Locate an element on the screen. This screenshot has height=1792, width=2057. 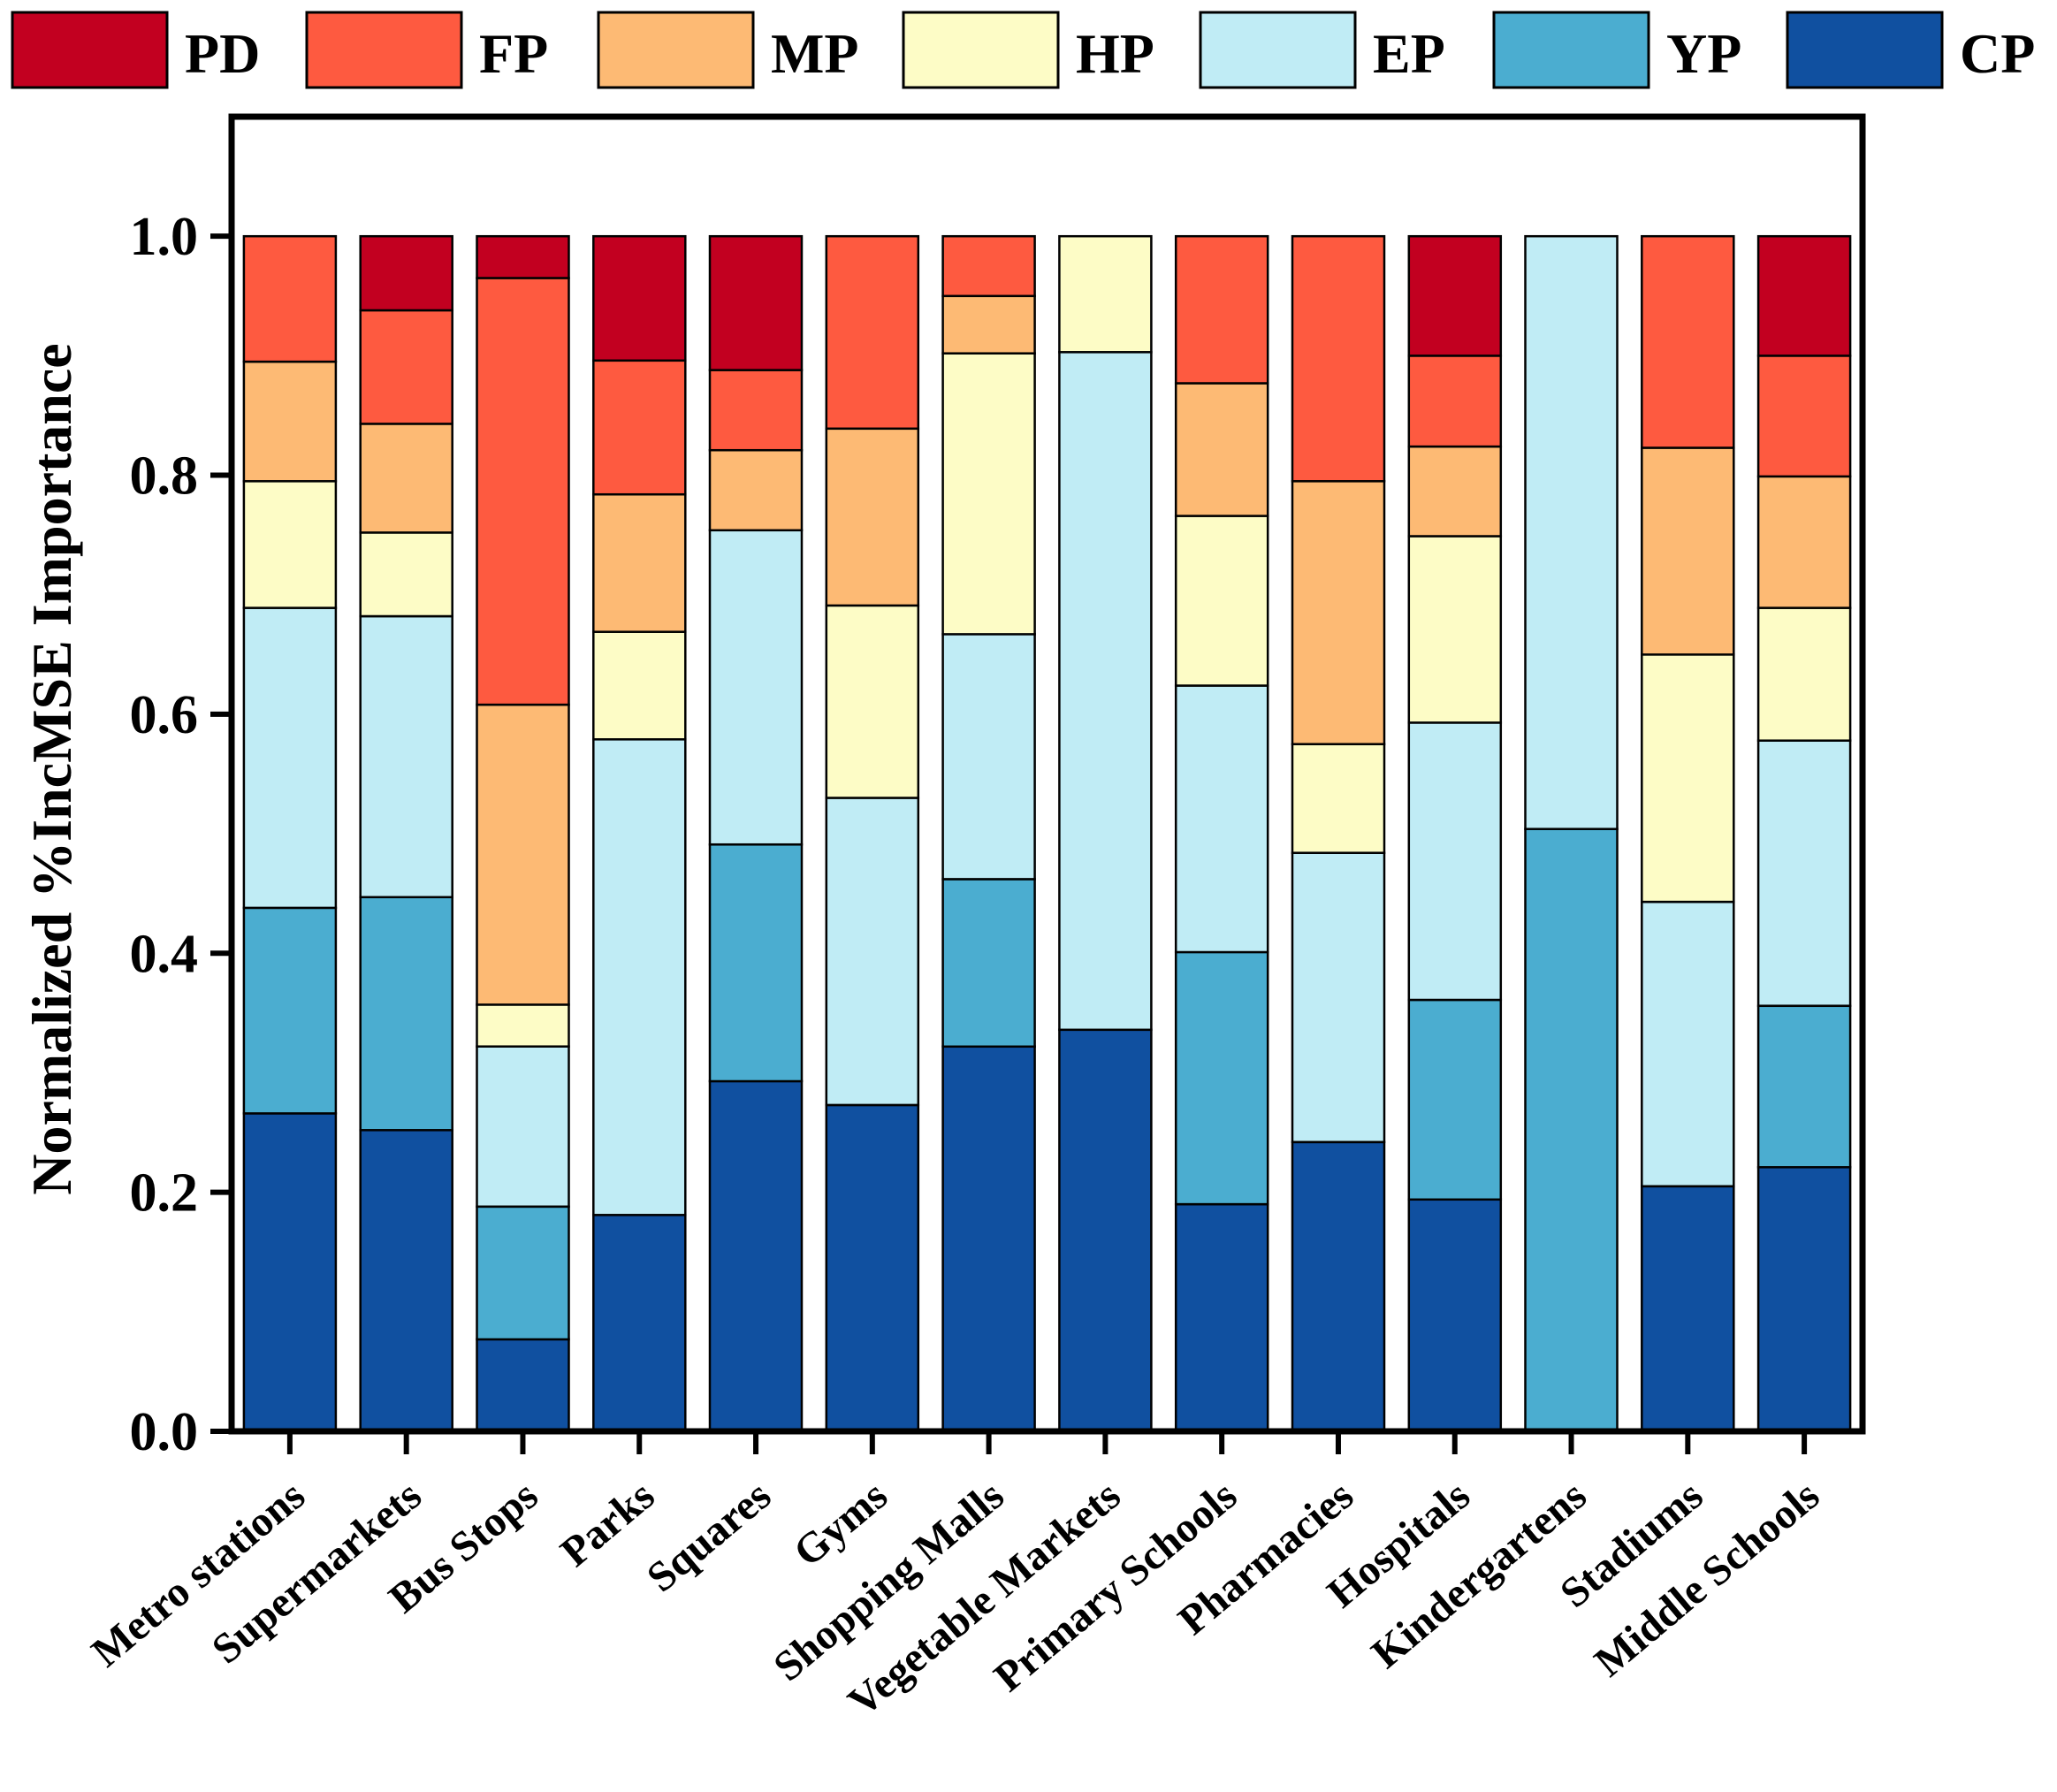
legend-label: HP is located at coordinates (1115, 53).